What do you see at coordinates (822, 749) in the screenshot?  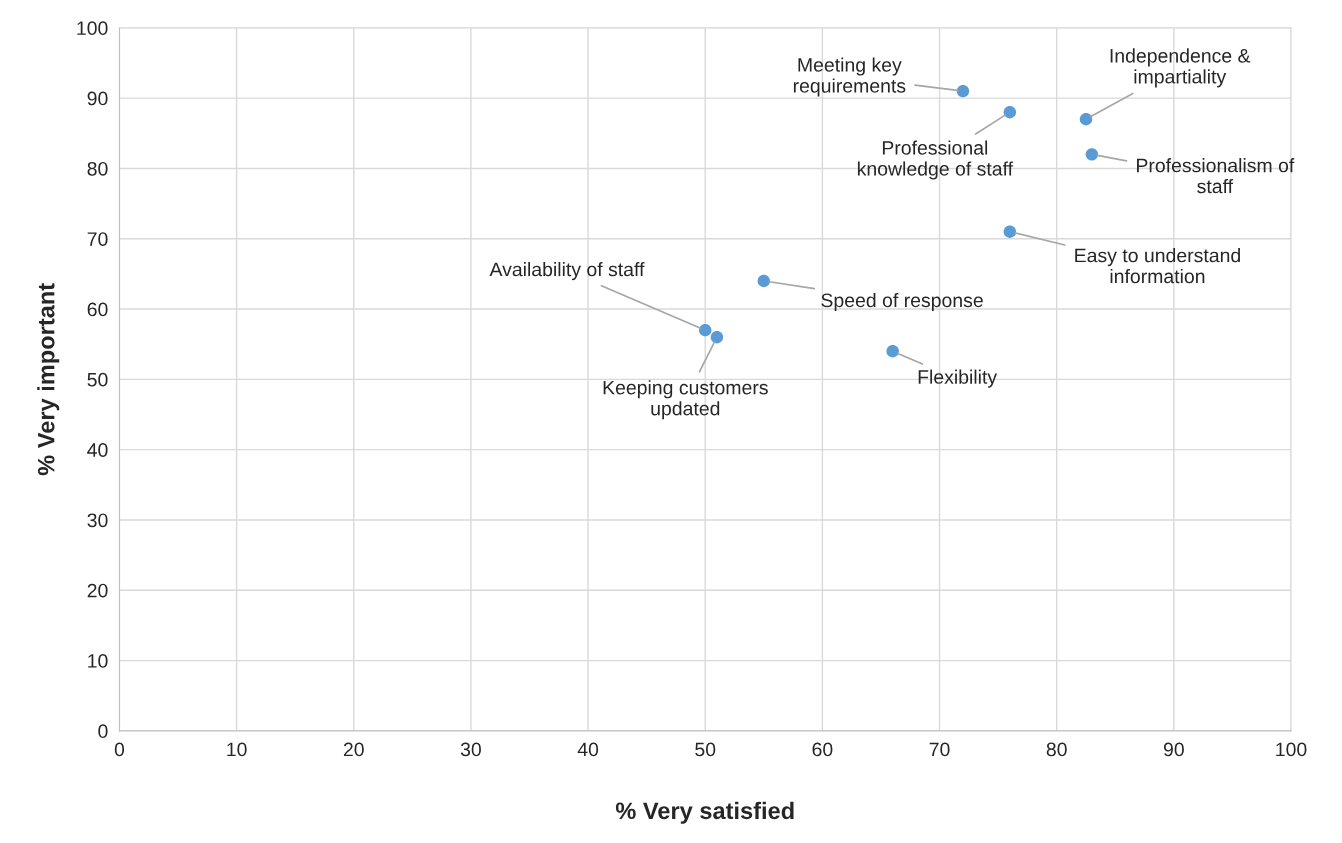 I see `x-tick-label: 60` at bounding box center [822, 749].